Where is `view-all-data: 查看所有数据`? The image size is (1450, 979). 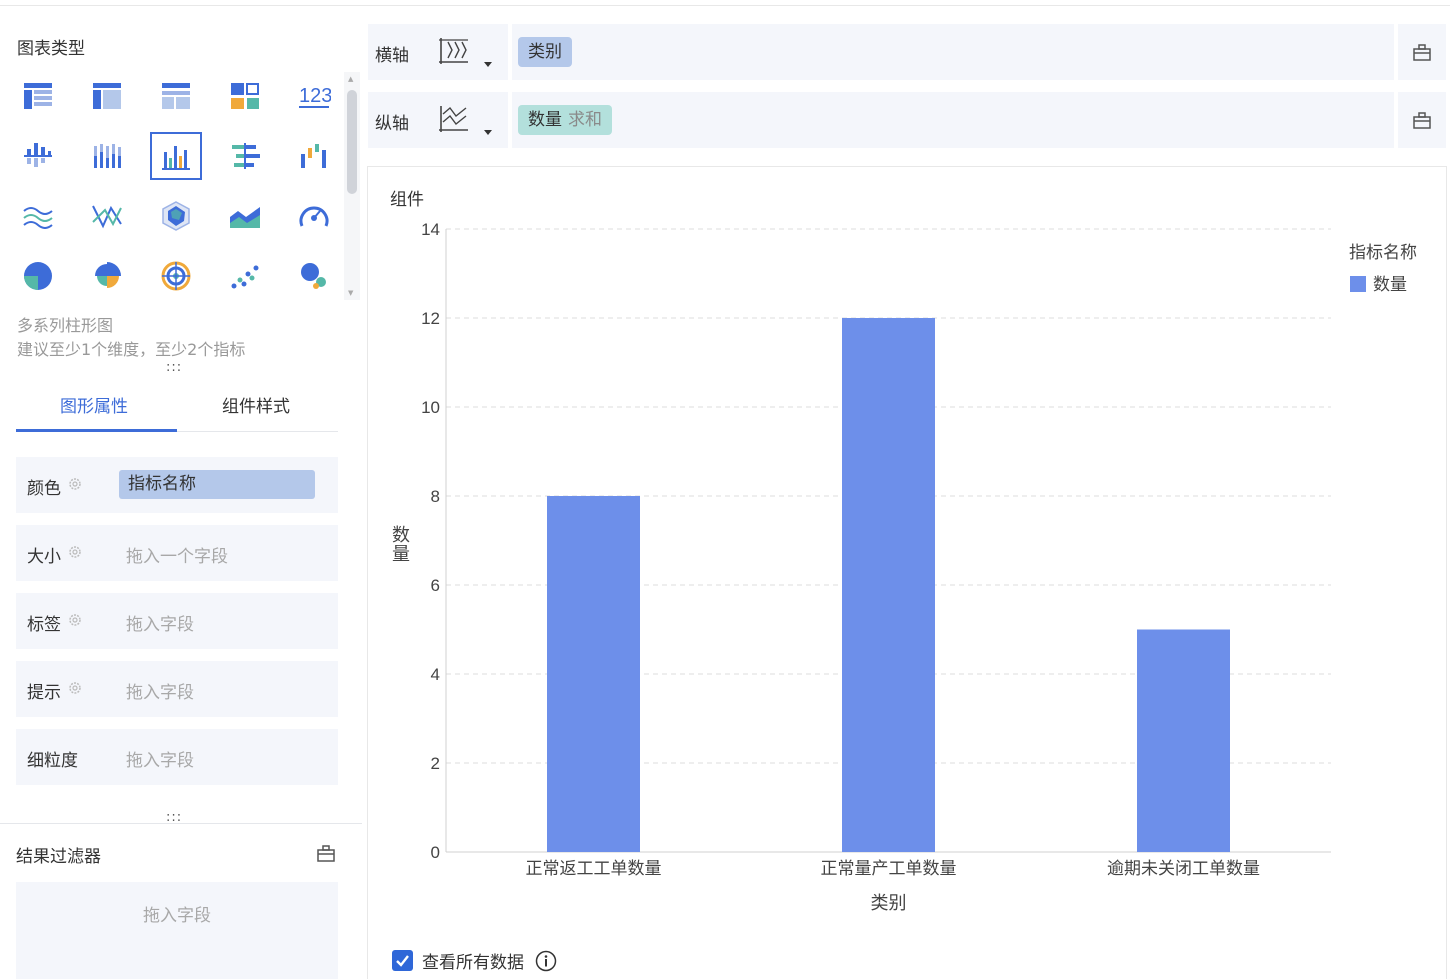 view-all-data: 查看所有数据 is located at coordinates (474, 960).